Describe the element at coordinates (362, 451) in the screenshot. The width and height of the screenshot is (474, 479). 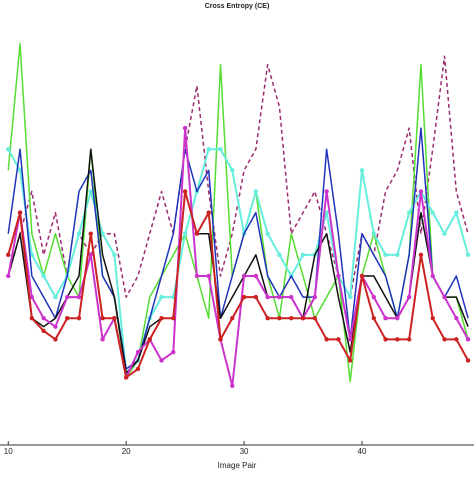
I see `x-tick-label: 40` at that location.